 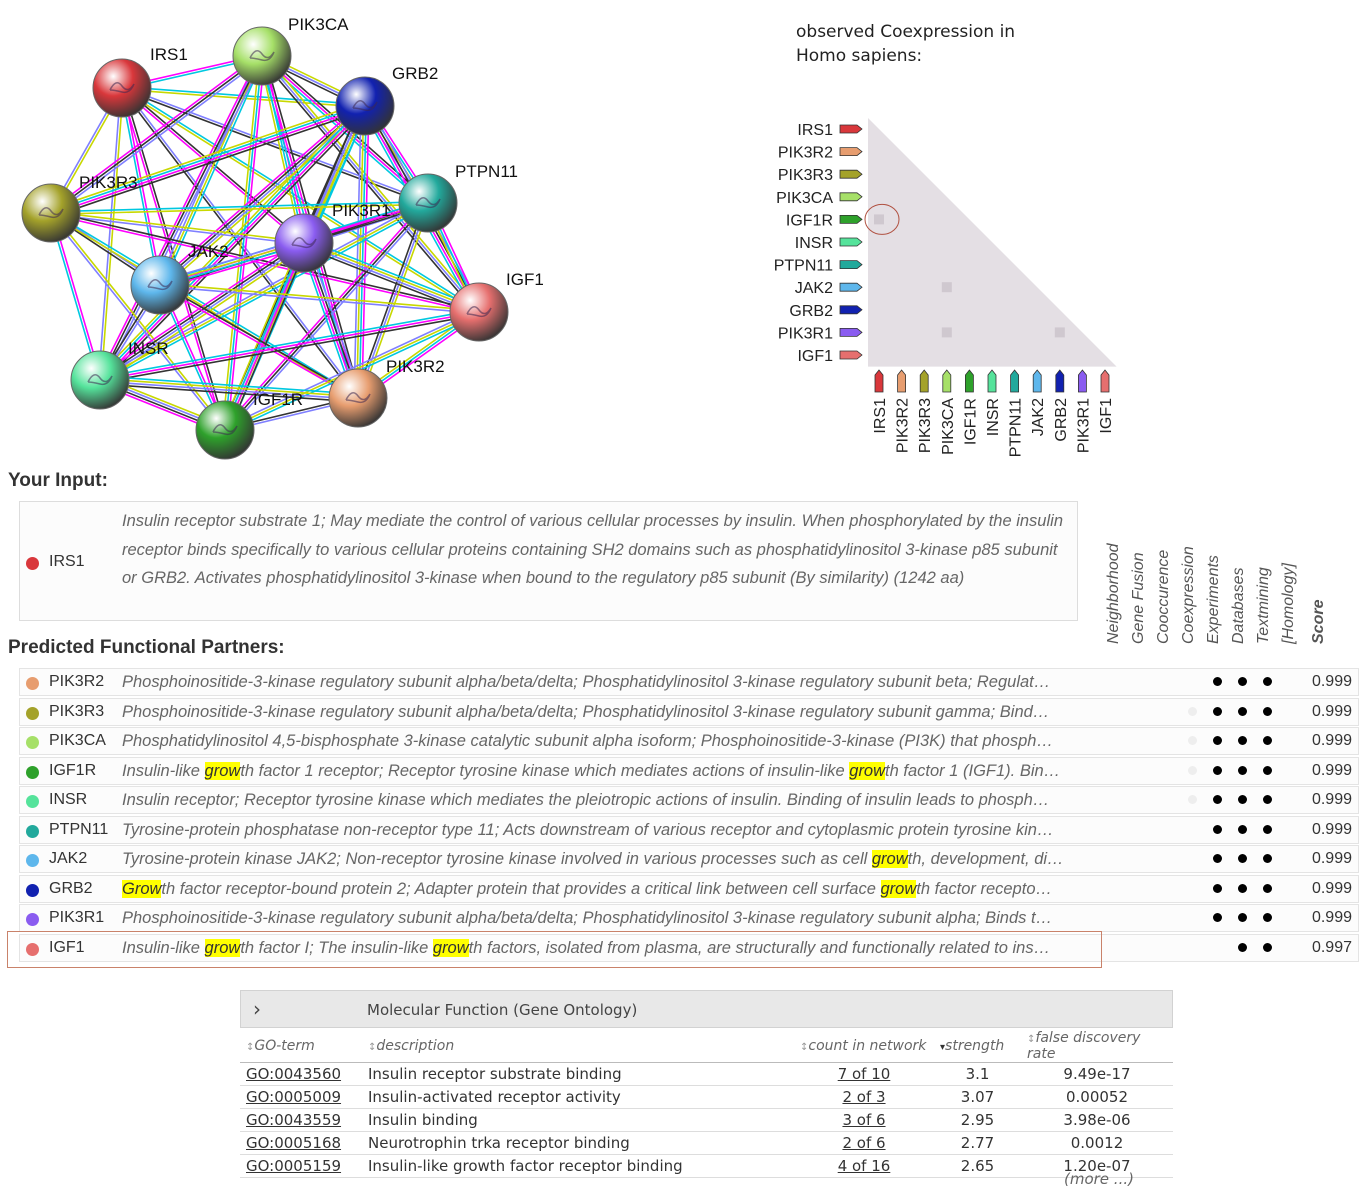 I want to click on go-col-fdr: ↕false discovery rate, so click(x=1097, y=1046).